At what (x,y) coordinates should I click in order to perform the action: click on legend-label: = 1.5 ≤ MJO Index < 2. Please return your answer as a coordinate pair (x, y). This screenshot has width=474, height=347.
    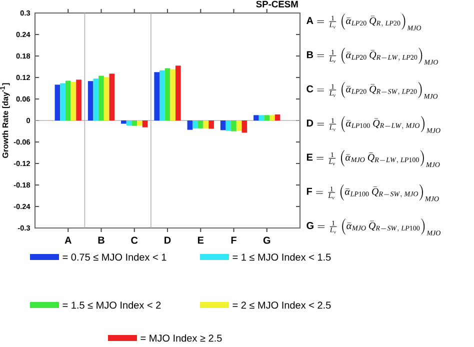
    Looking at the image, I should click on (111, 305).